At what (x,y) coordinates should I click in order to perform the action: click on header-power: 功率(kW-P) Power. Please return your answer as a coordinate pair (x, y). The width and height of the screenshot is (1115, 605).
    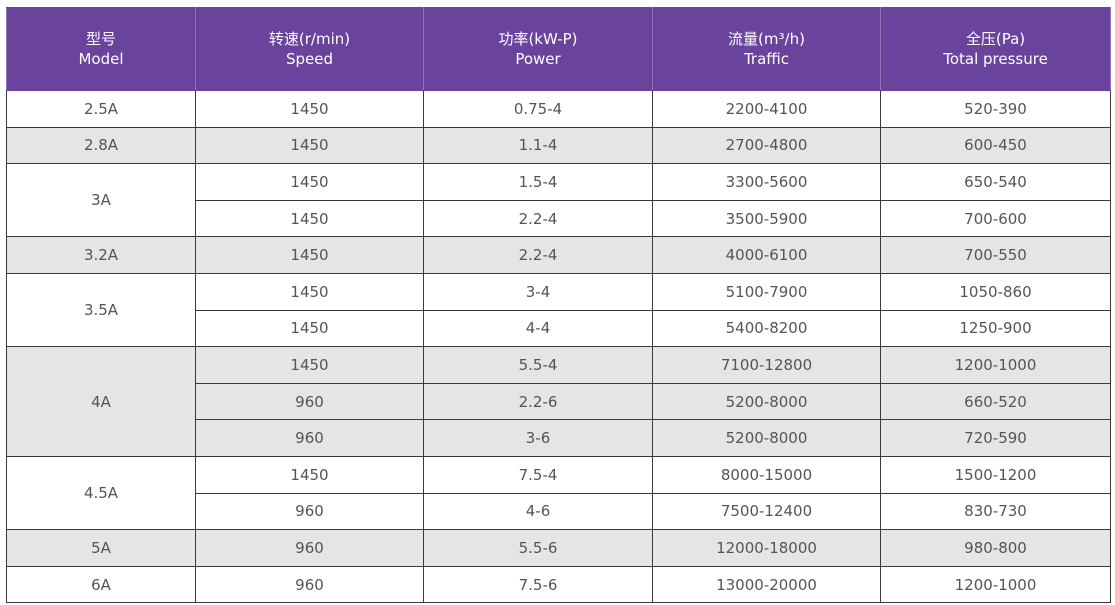
    Looking at the image, I should click on (538, 49).